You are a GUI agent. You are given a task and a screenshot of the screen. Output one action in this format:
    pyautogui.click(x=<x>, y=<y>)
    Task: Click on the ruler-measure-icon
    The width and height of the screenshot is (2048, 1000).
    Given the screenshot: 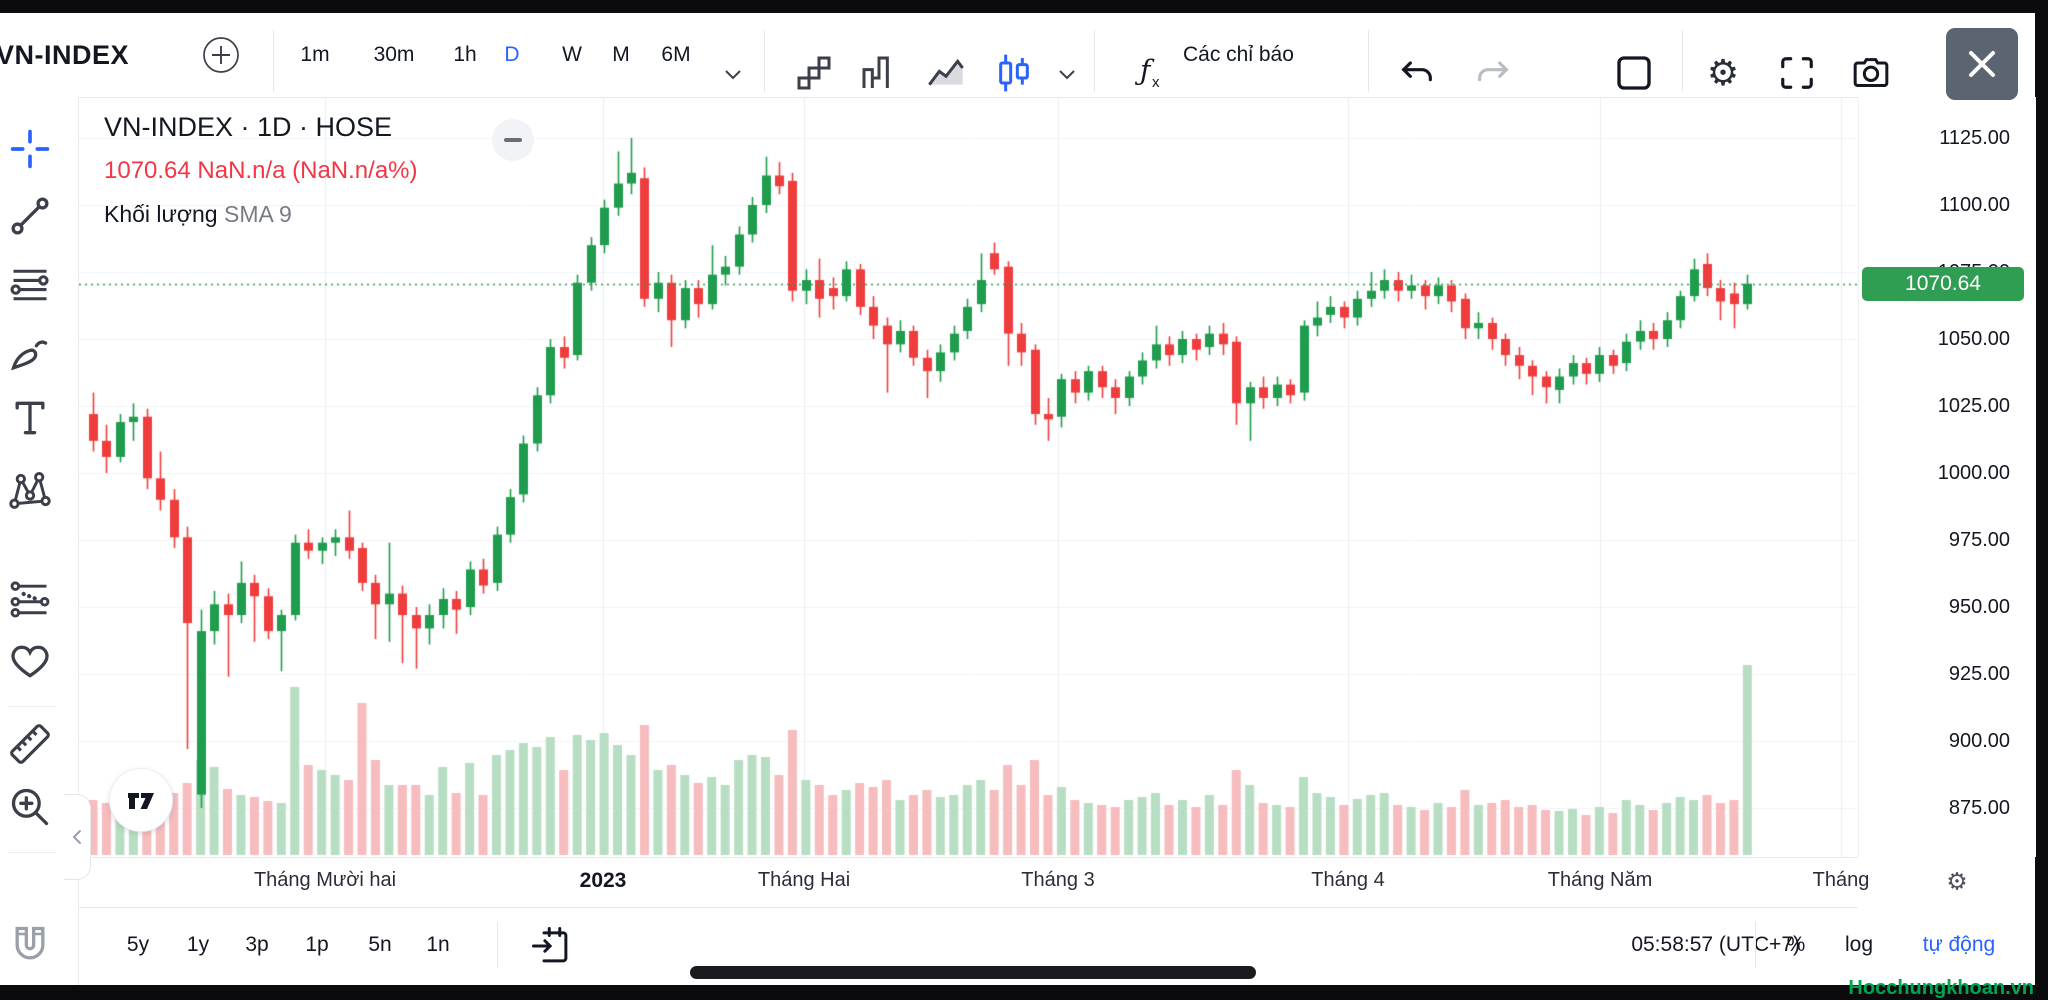 What is the action you would take?
    pyautogui.click(x=30, y=744)
    